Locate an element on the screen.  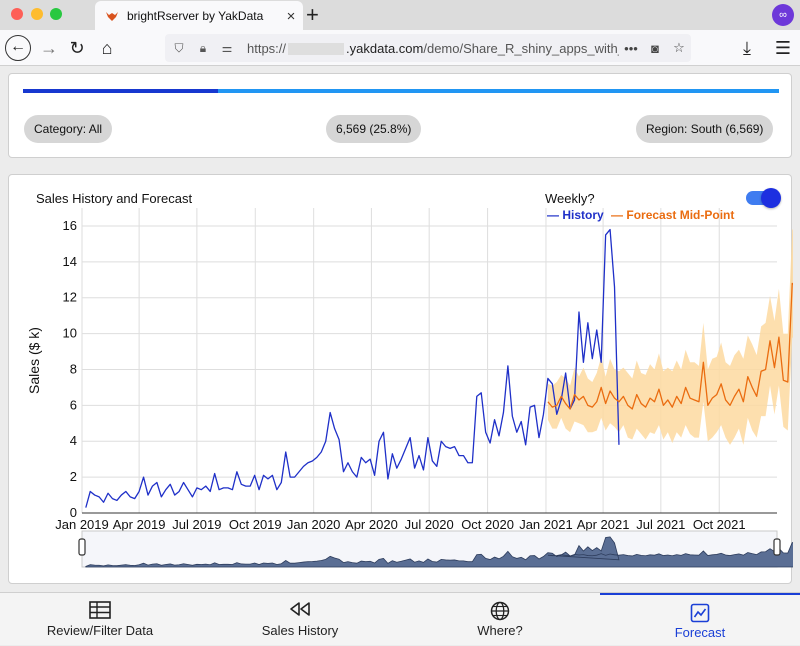
x-tick-label: Jan 2020 is located at coordinates (314, 524).